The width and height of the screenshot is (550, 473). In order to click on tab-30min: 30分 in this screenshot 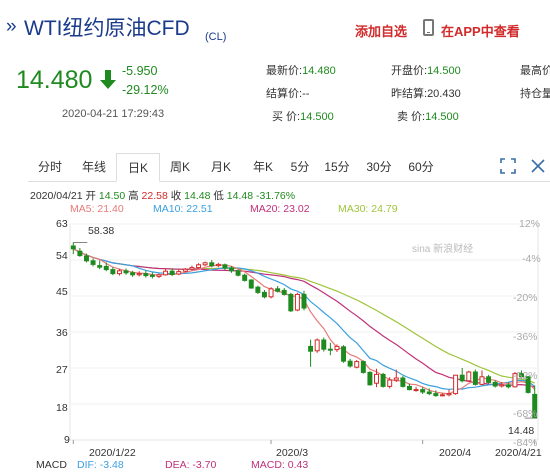, I will do `click(379, 167)`.